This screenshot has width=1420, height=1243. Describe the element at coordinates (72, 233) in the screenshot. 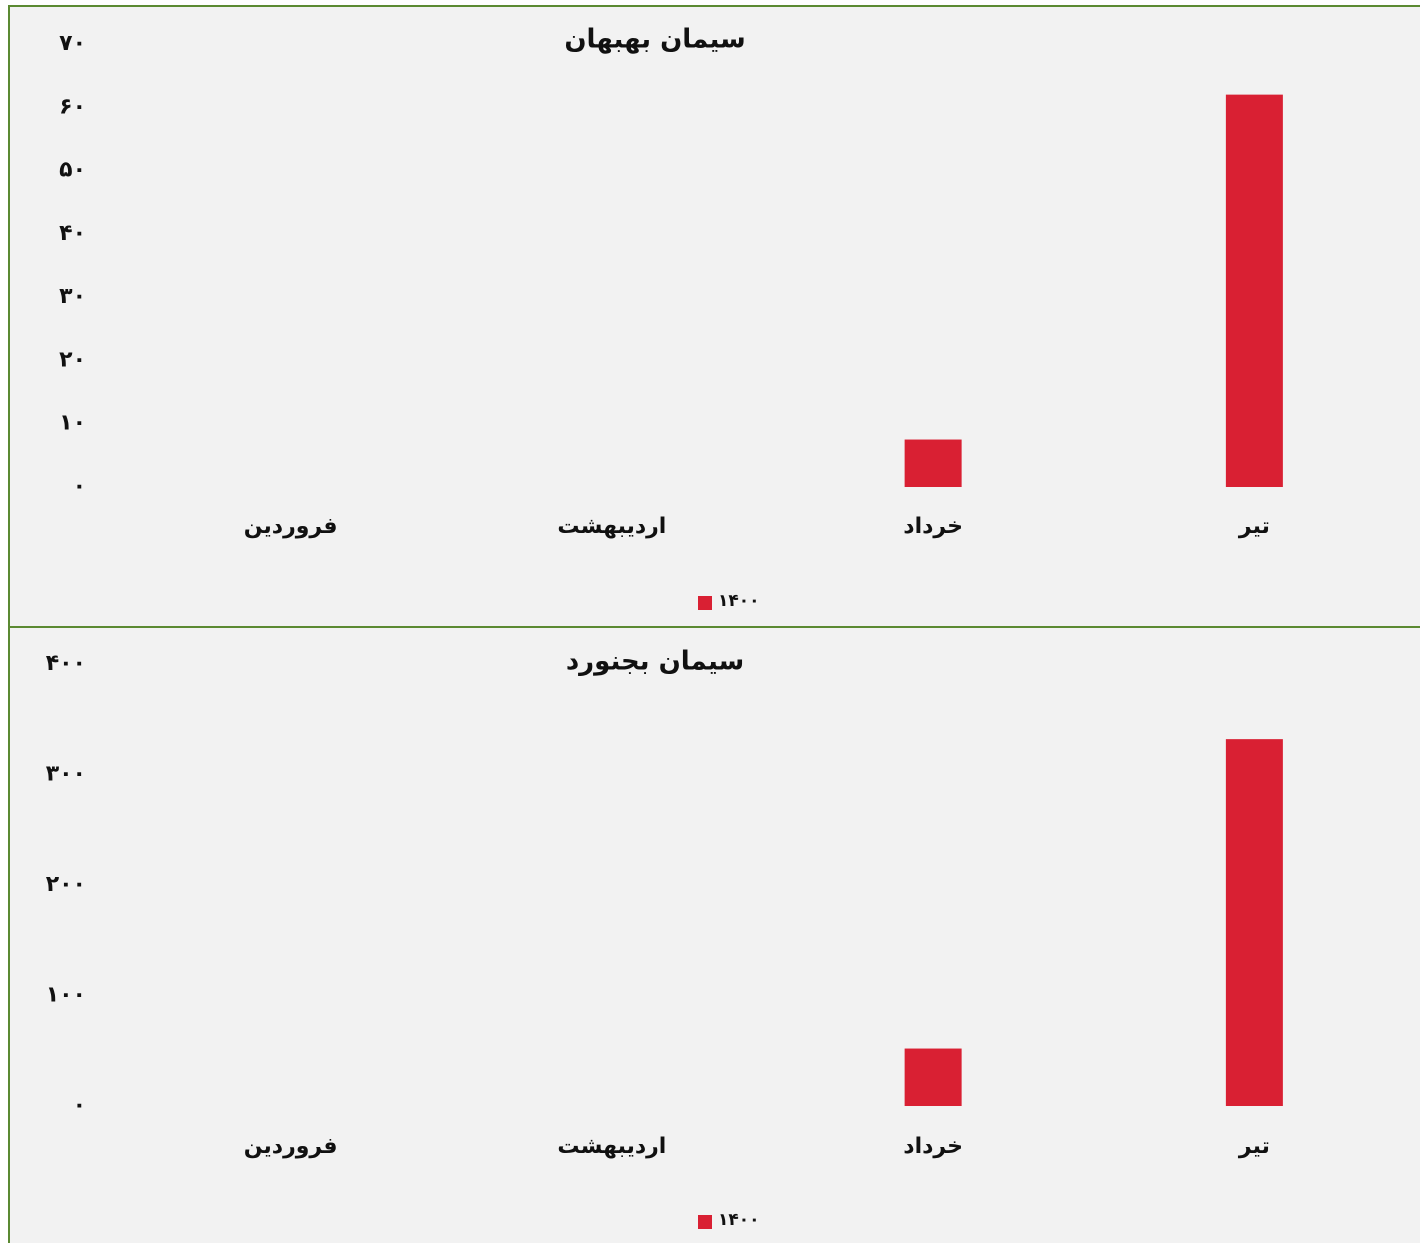

I see `y-tick-label: ۴۰` at that location.